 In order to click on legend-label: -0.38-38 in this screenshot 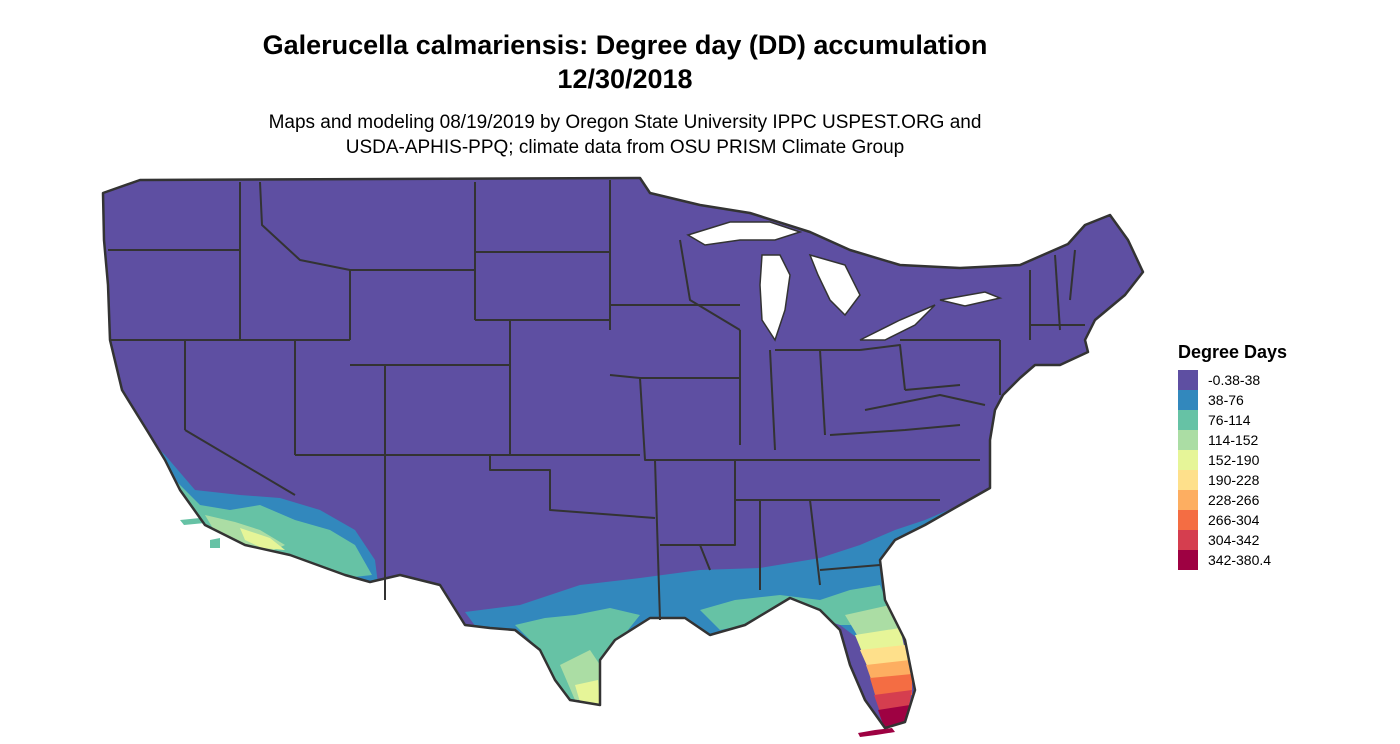, I will do `click(1234, 380)`.